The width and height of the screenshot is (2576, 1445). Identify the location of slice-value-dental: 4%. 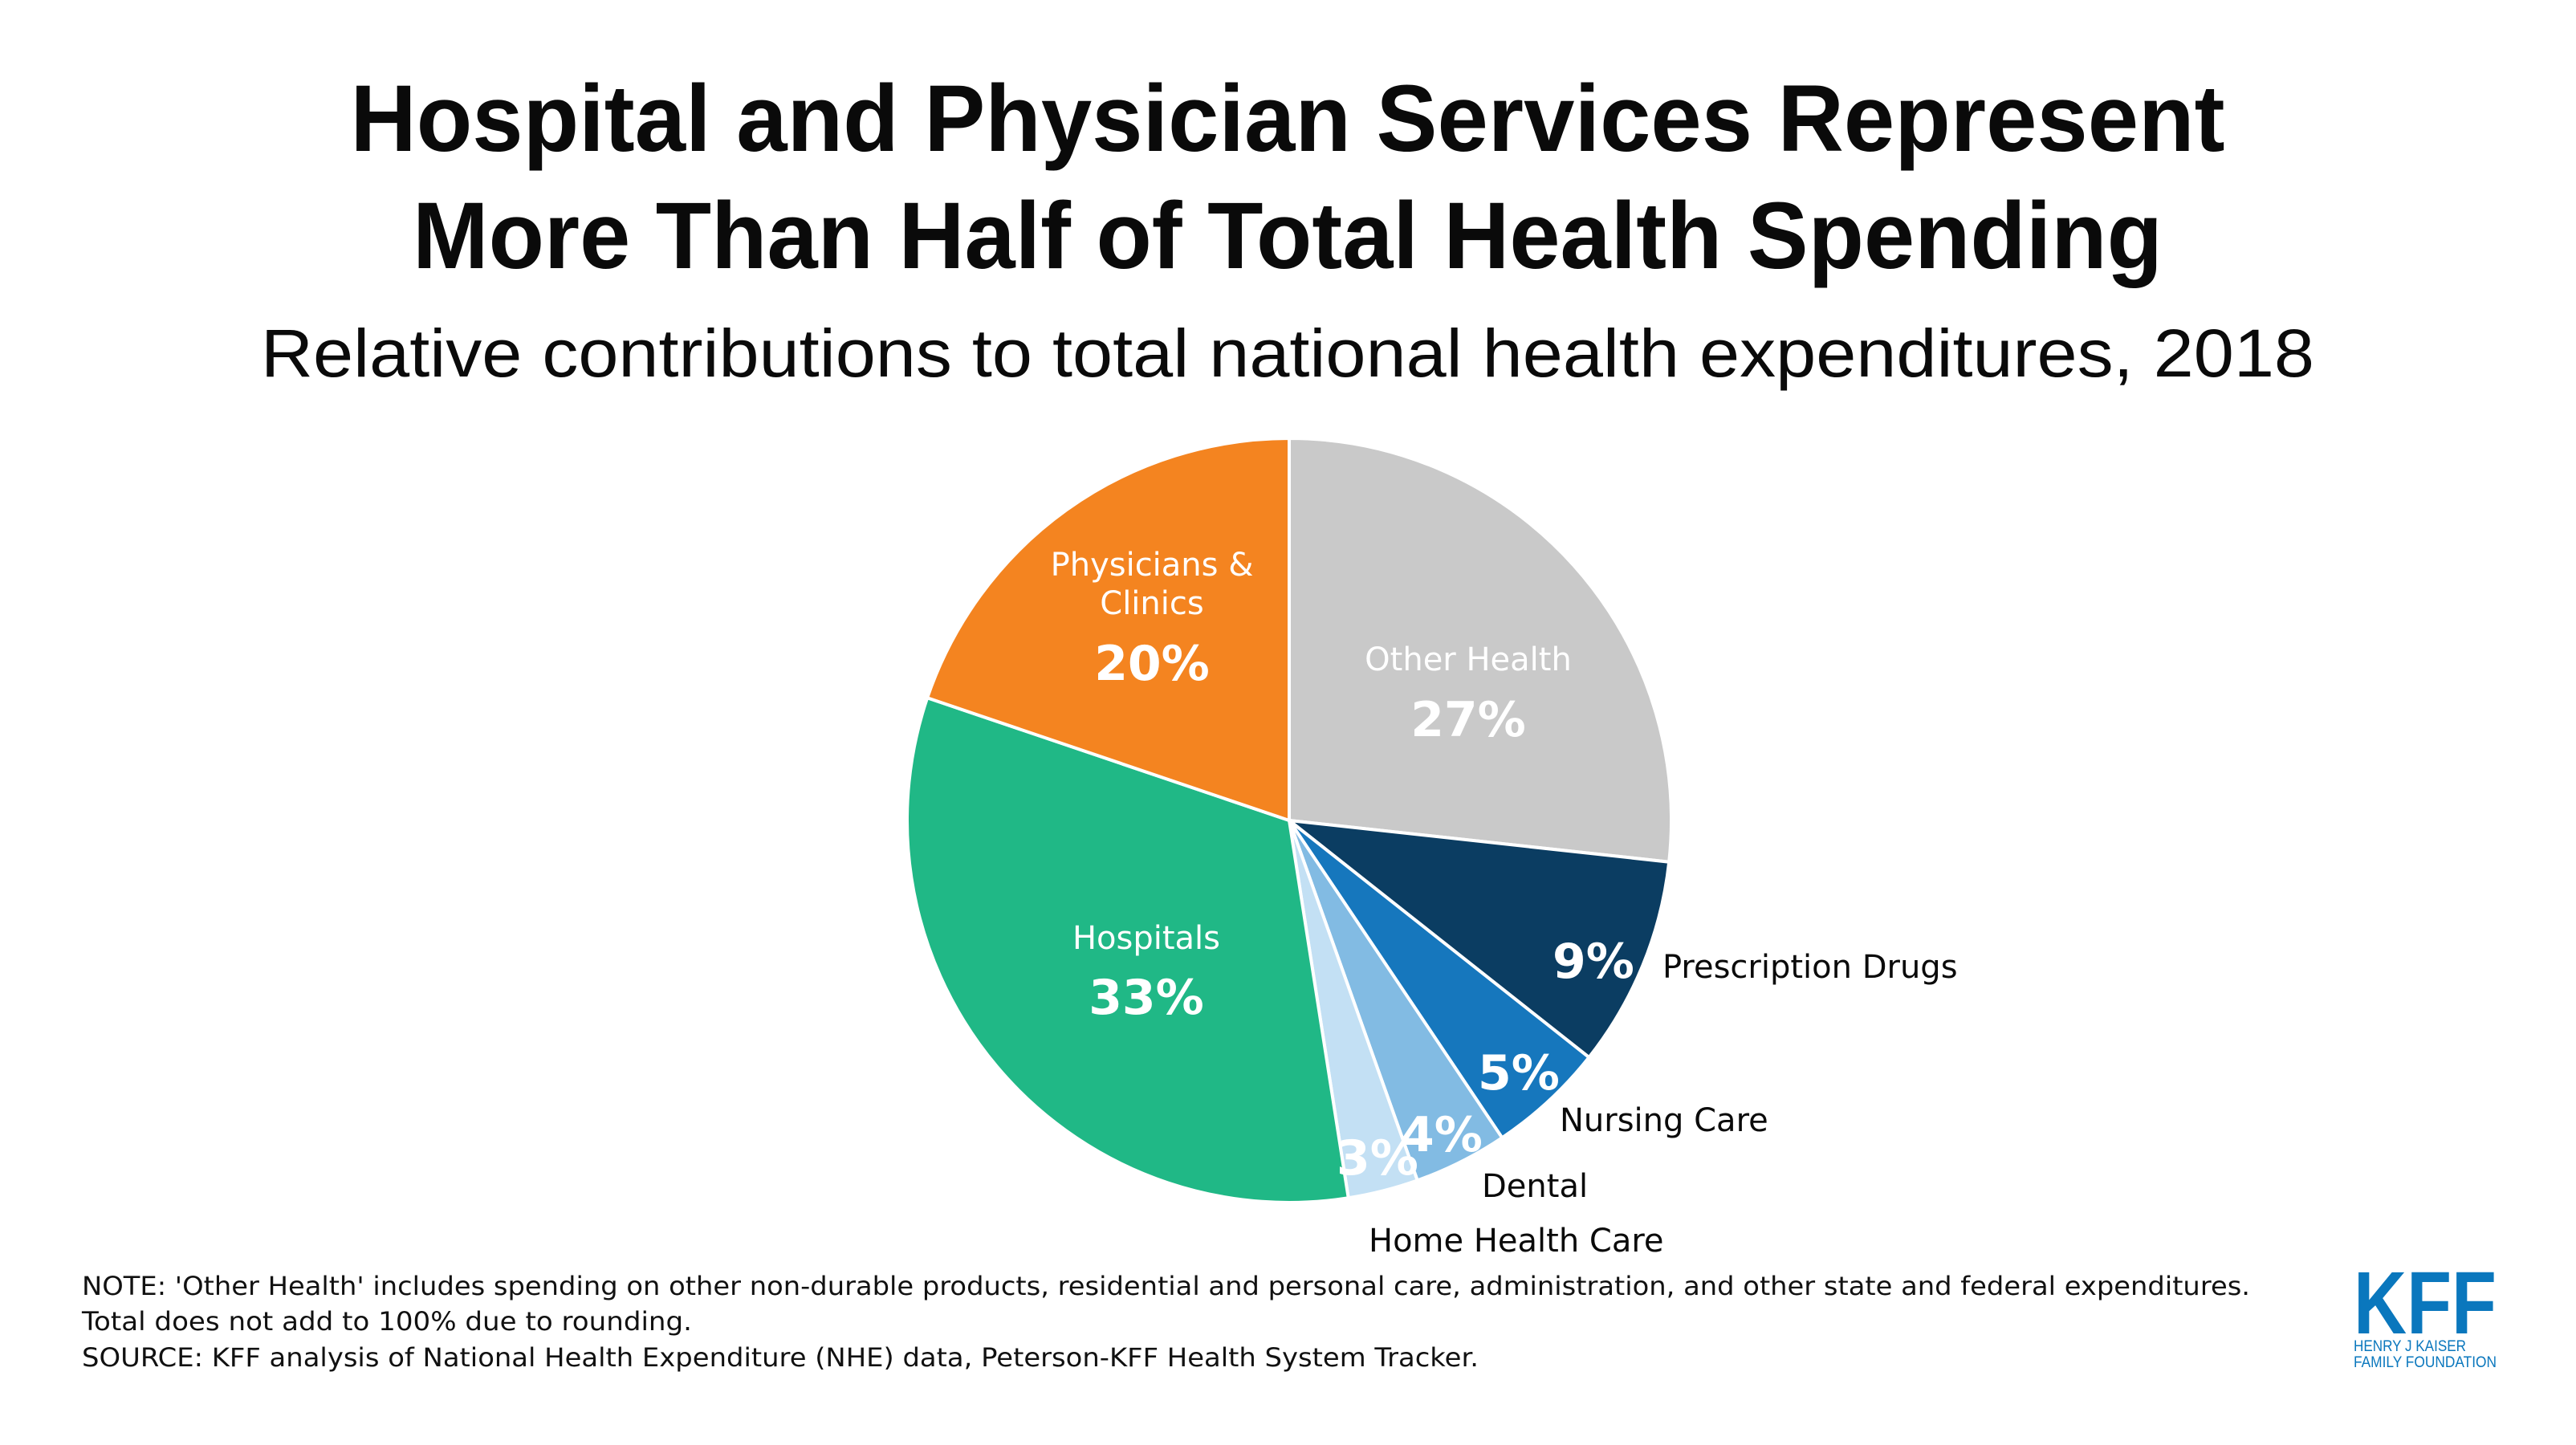
(1442, 1135).